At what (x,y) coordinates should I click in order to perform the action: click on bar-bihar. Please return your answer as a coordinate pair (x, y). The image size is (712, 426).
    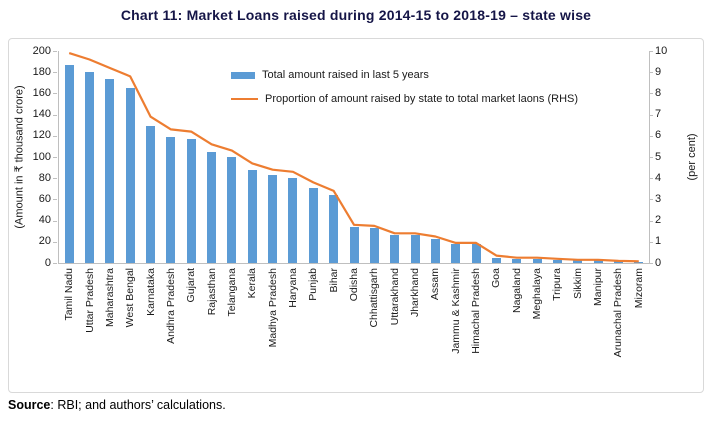
    Looking at the image, I should click on (334, 229).